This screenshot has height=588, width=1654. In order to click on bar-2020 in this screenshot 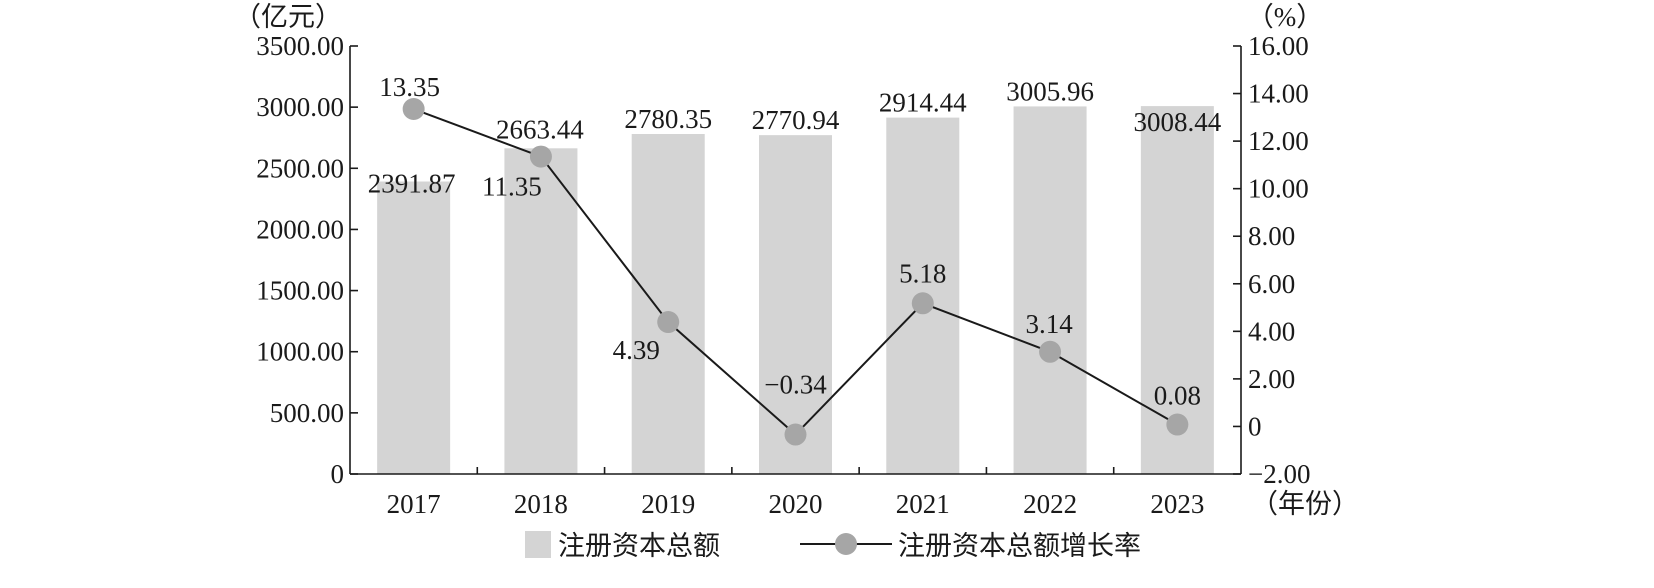, I will do `click(795, 304)`.